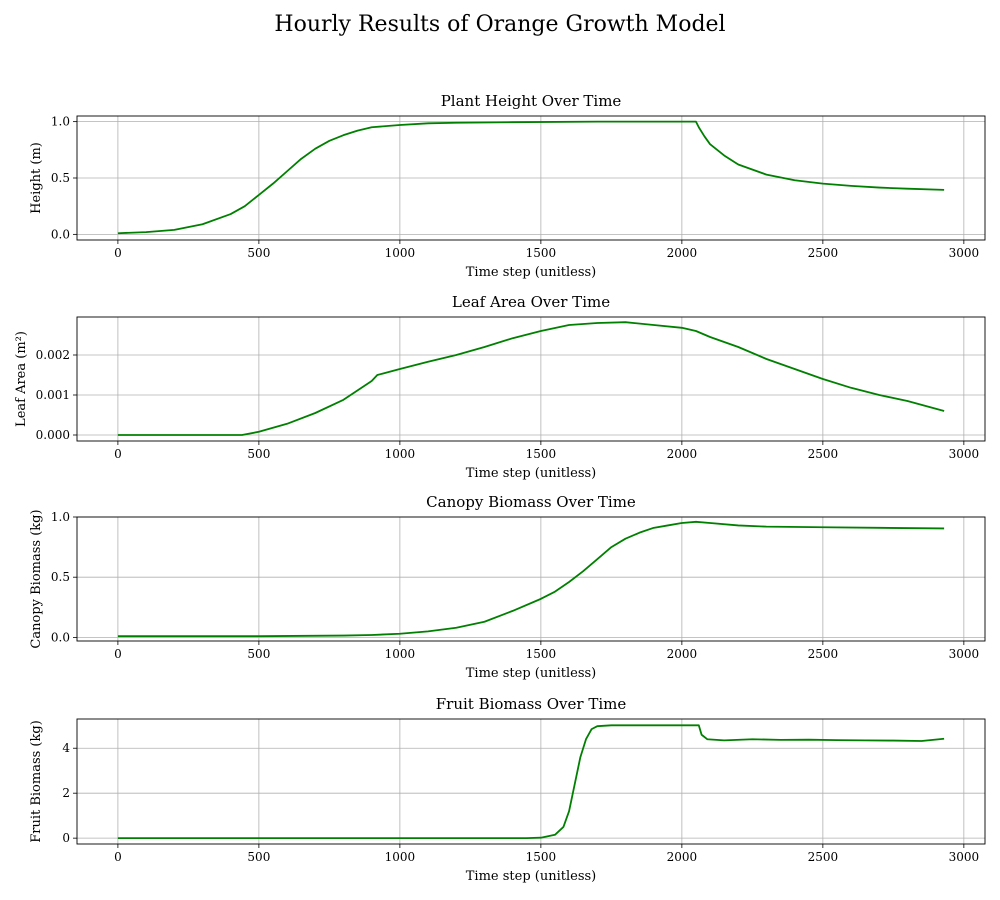 The height and width of the screenshot is (900, 1000). I want to click on chart-2-ylabel: Leaf Area (m²), so click(21, 379).